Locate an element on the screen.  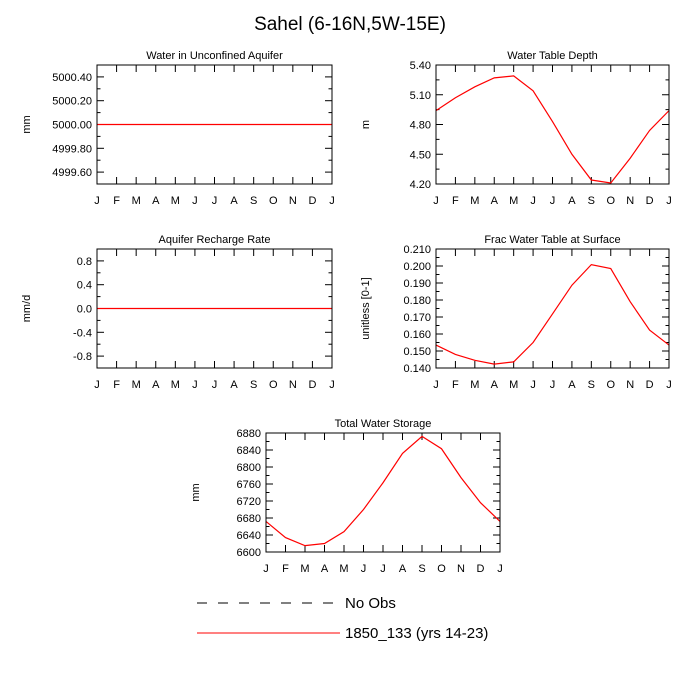
tws-ytick-label: 6800 is located at coordinates (249, 468).